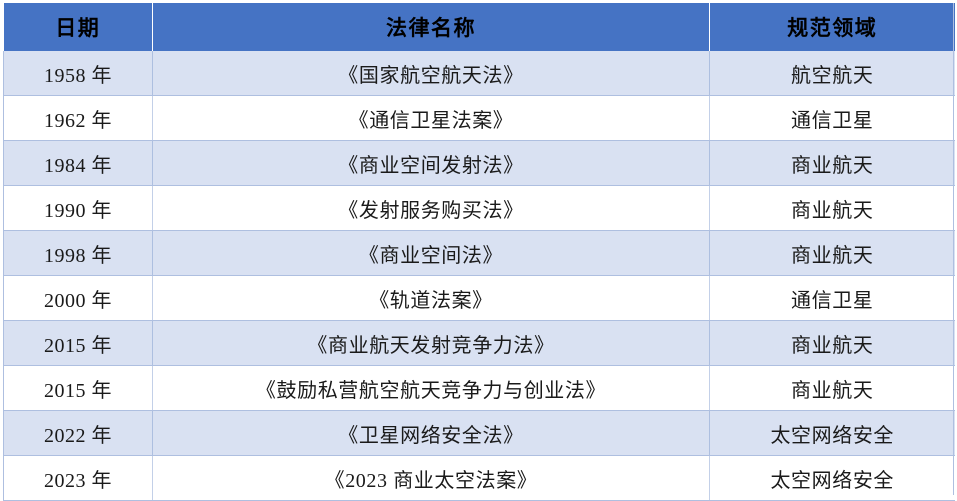 Image resolution: width=957 pixels, height=501 pixels. I want to click on cell-date: 2022 年, so click(78, 433).